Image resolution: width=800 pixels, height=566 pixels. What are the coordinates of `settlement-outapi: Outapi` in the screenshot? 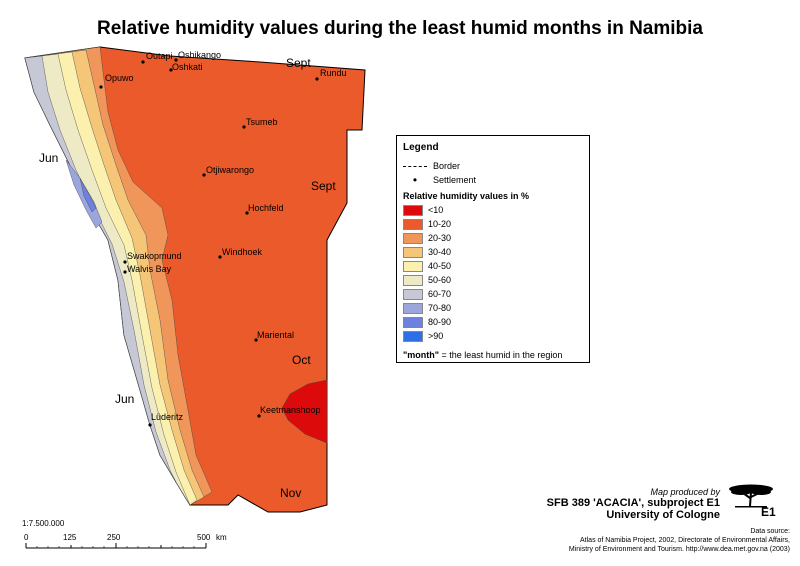 It's located at (157, 57).